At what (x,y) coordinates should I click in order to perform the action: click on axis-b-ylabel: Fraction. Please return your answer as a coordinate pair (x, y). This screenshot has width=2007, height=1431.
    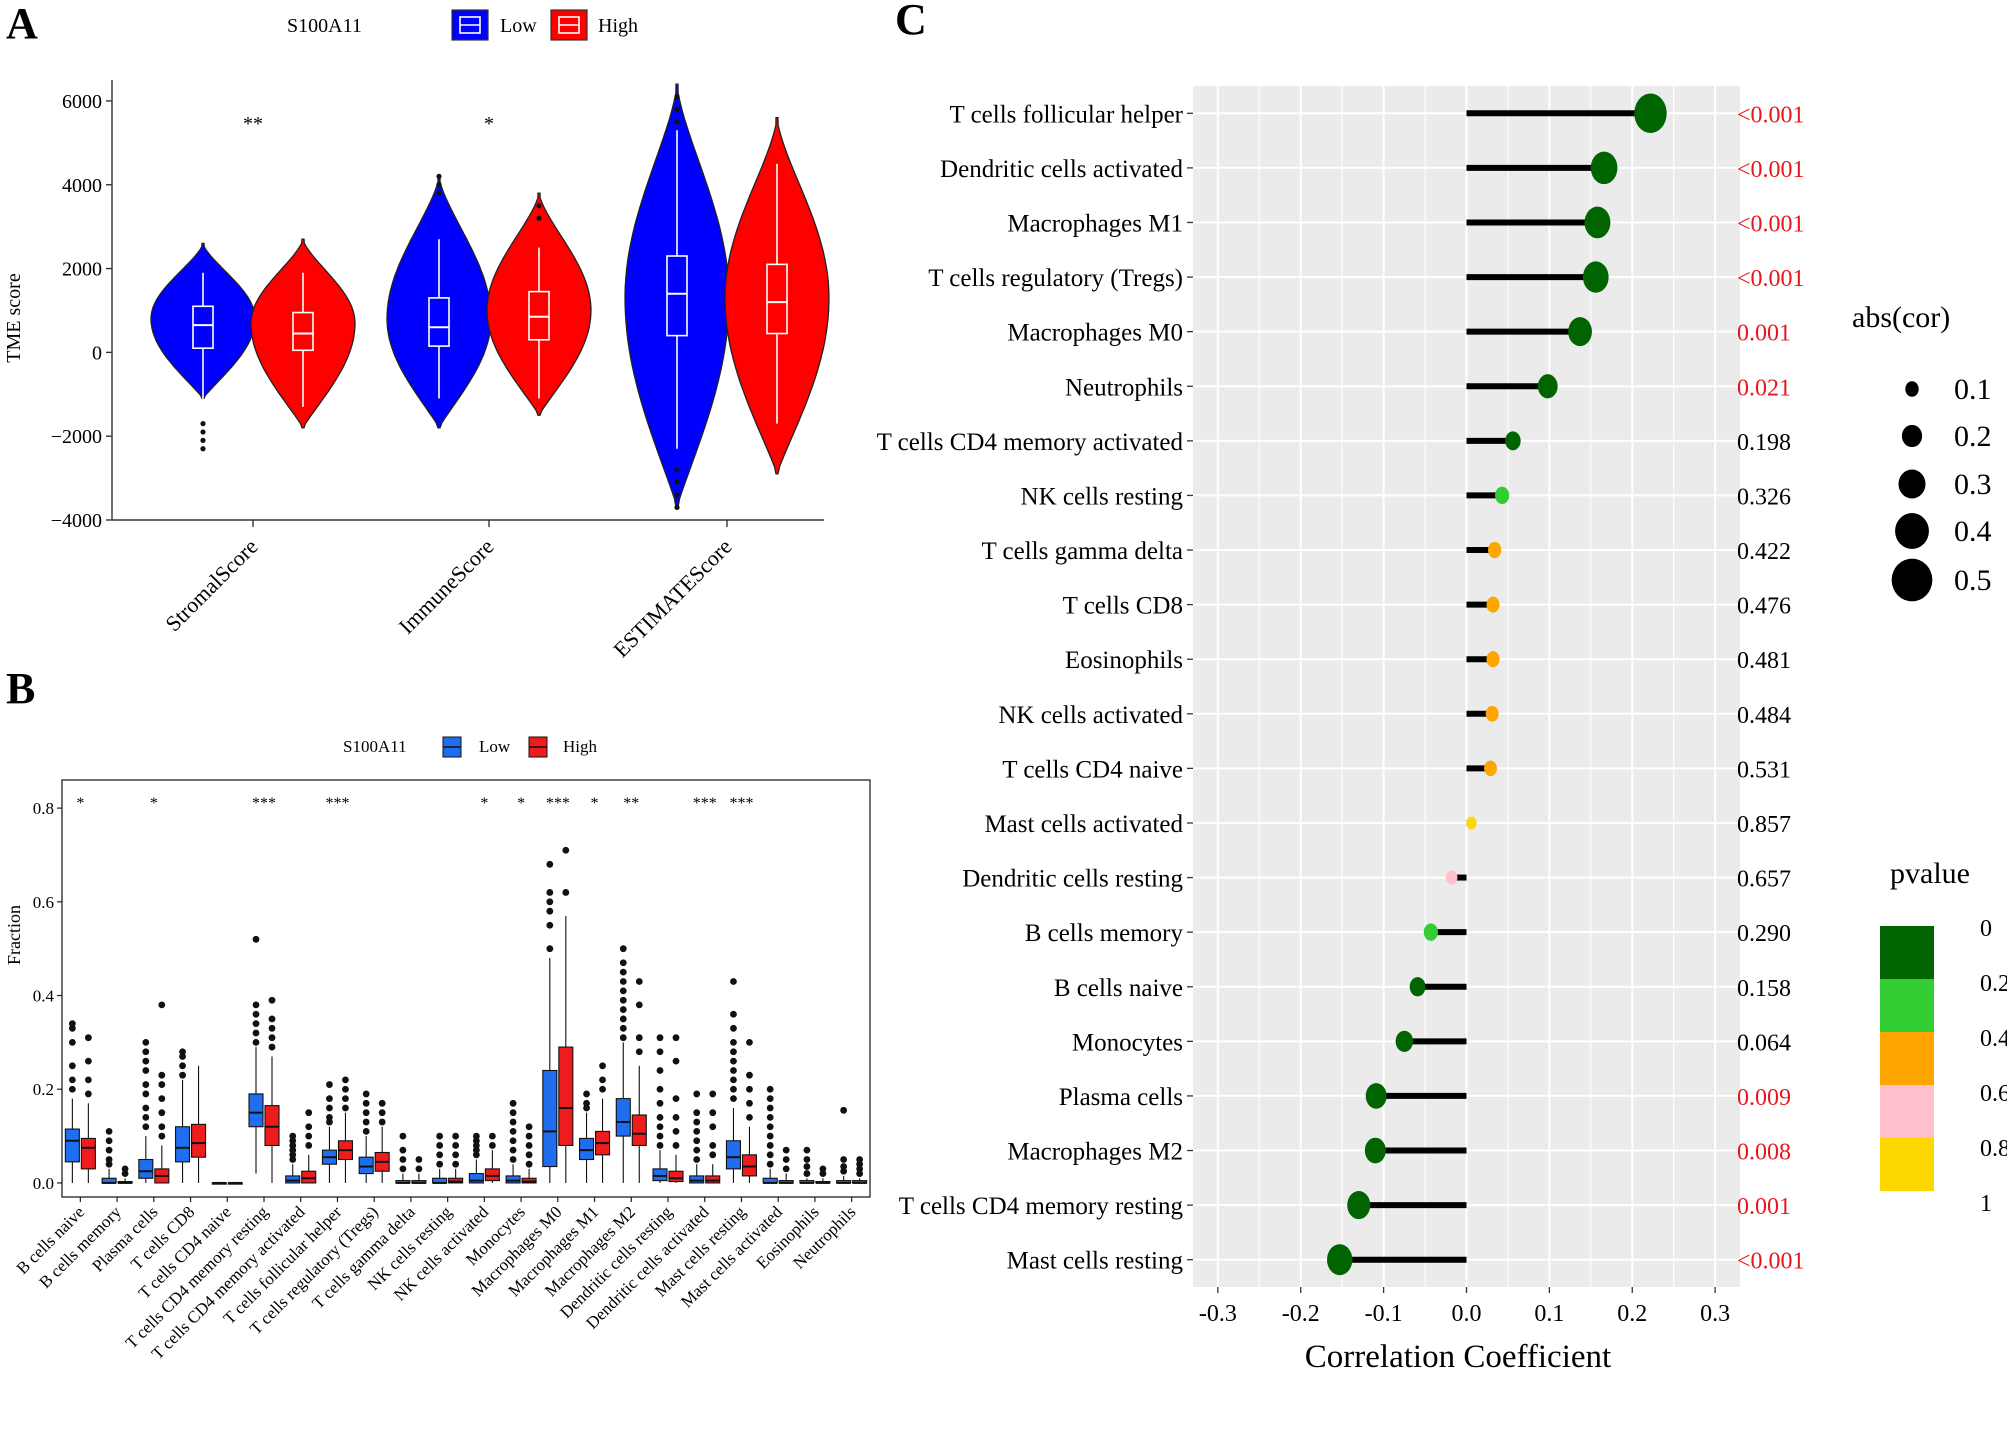
    Looking at the image, I should click on (14, 935).